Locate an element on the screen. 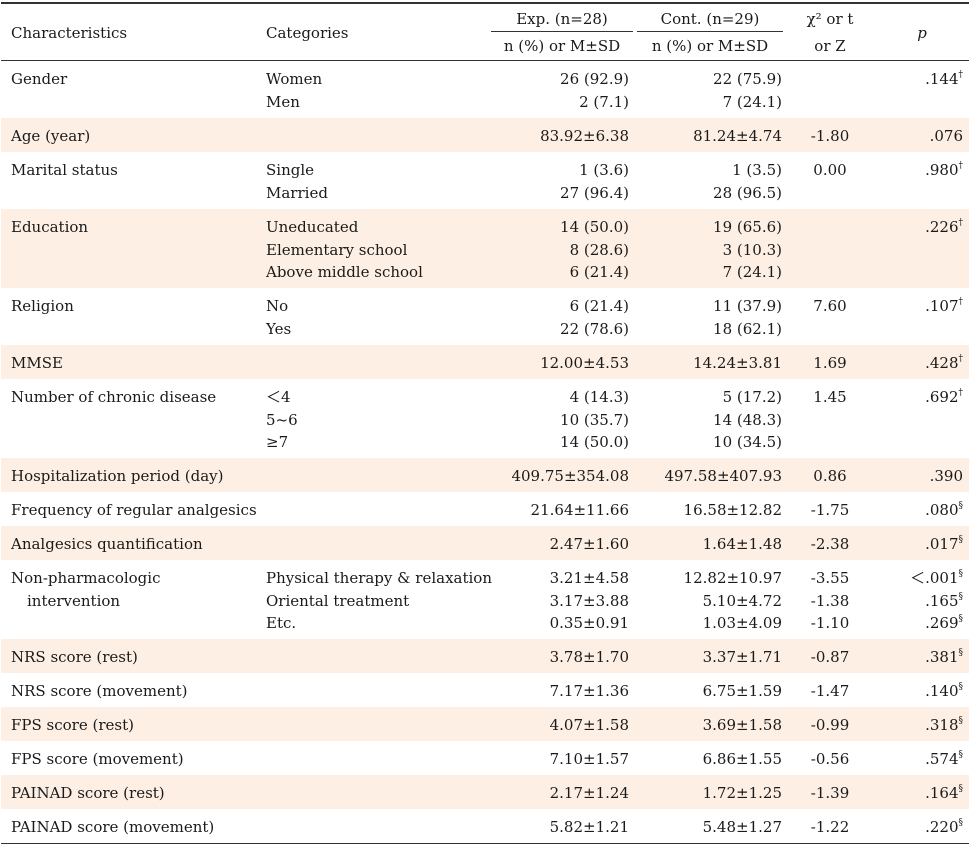 The image size is (970, 844). cont-value-cell: 5 (17.2) 14 (48.3) 10 (34.5) is located at coordinates (709, 420).